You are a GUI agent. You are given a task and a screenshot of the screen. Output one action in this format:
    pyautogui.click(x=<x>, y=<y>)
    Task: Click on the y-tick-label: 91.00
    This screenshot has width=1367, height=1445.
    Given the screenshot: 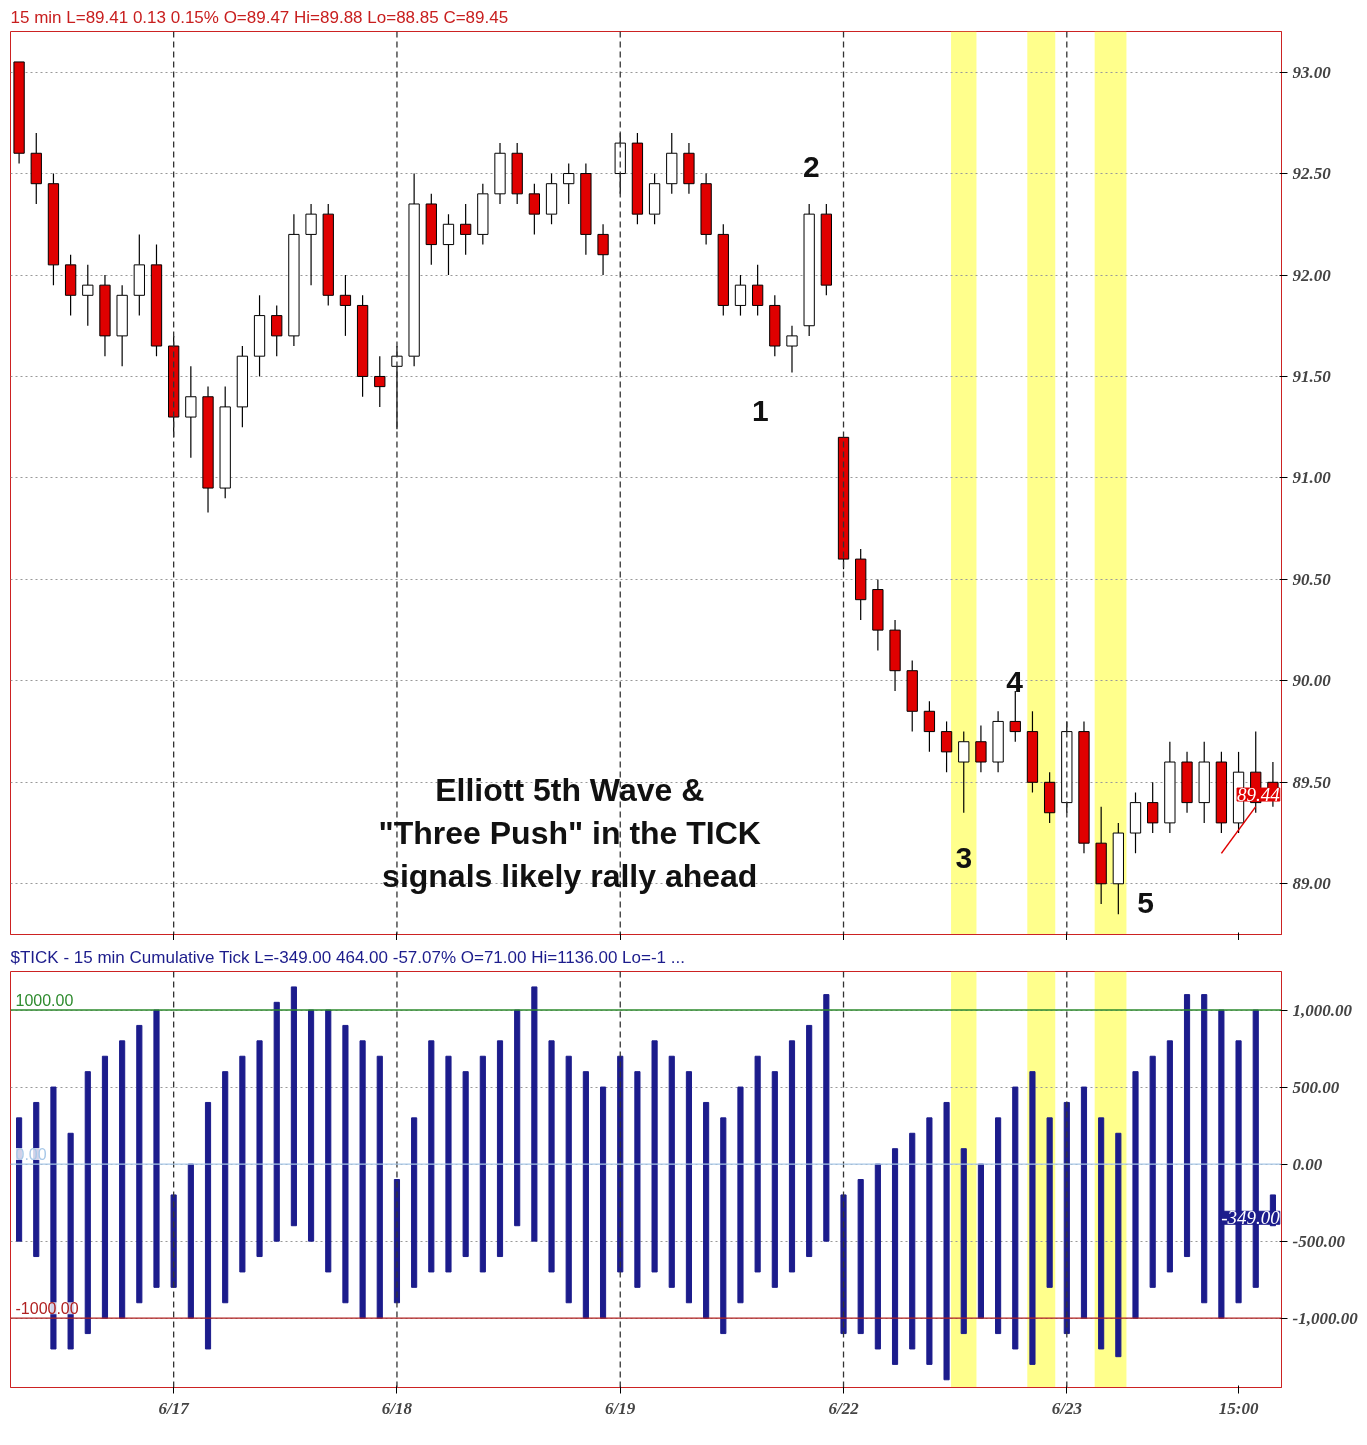 What is the action you would take?
    pyautogui.click(x=1312, y=478)
    